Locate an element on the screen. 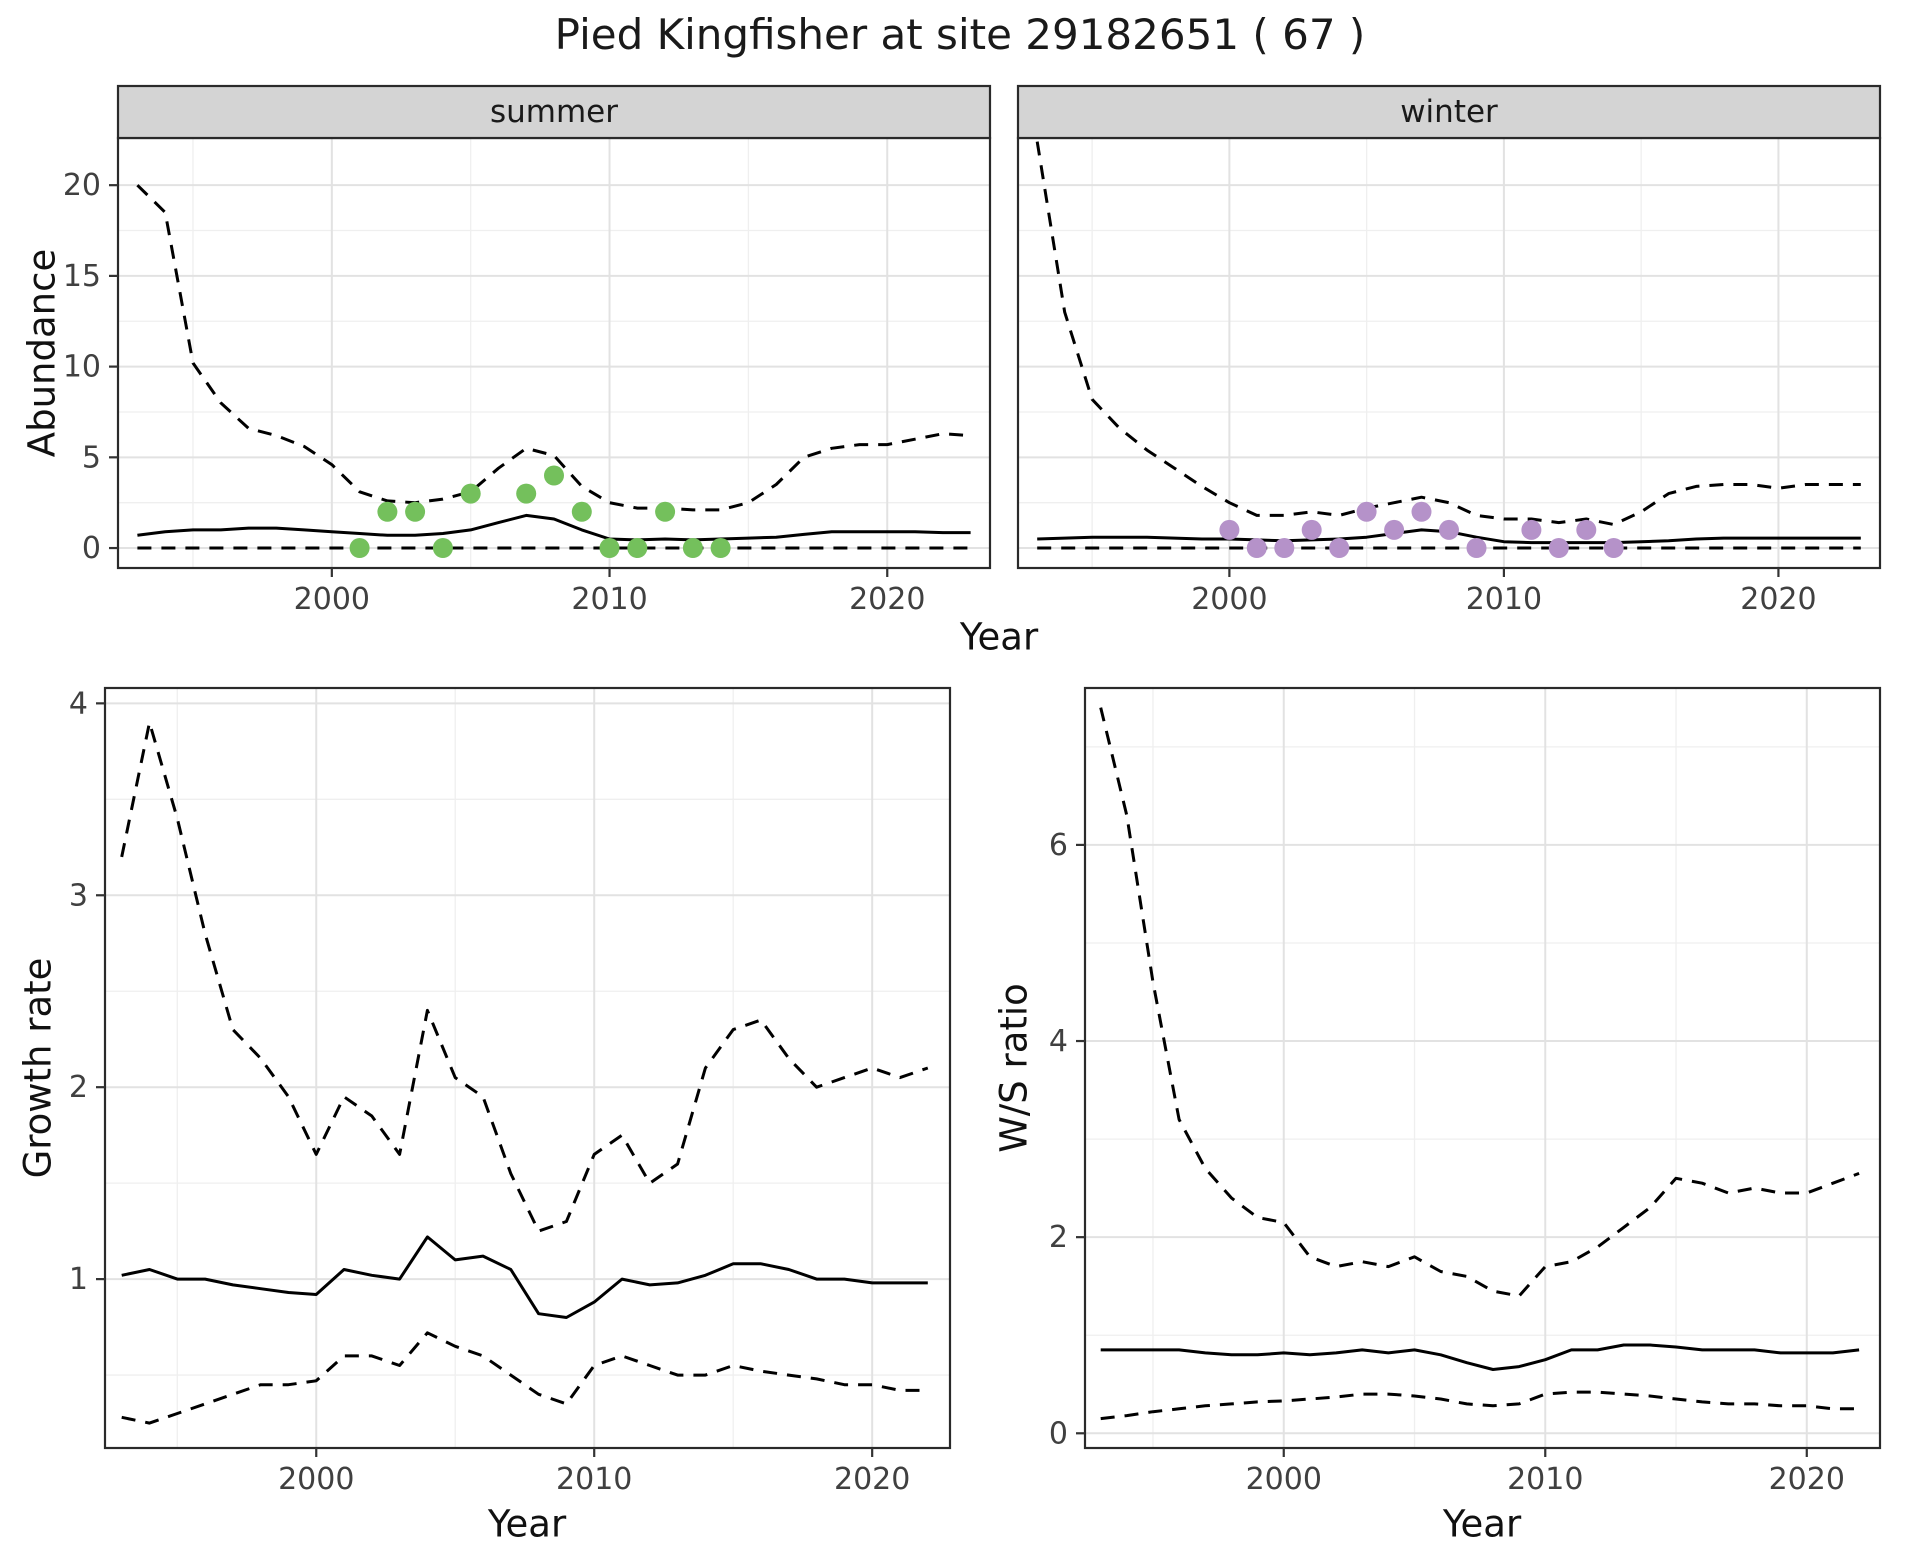 The image size is (1920, 1560). y-tick-label: 15 is located at coordinates (82, 276).